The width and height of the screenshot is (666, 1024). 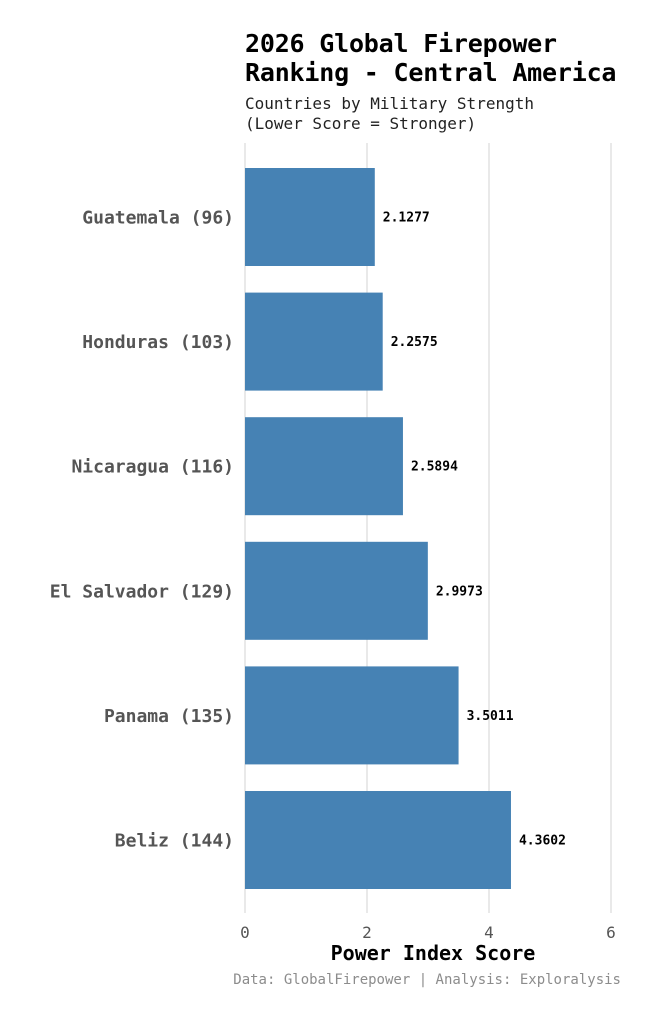 What do you see at coordinates (158, 218) in the screenshot?
I see `category-label: Guatemala (96)` at bounding box center [158, 218].